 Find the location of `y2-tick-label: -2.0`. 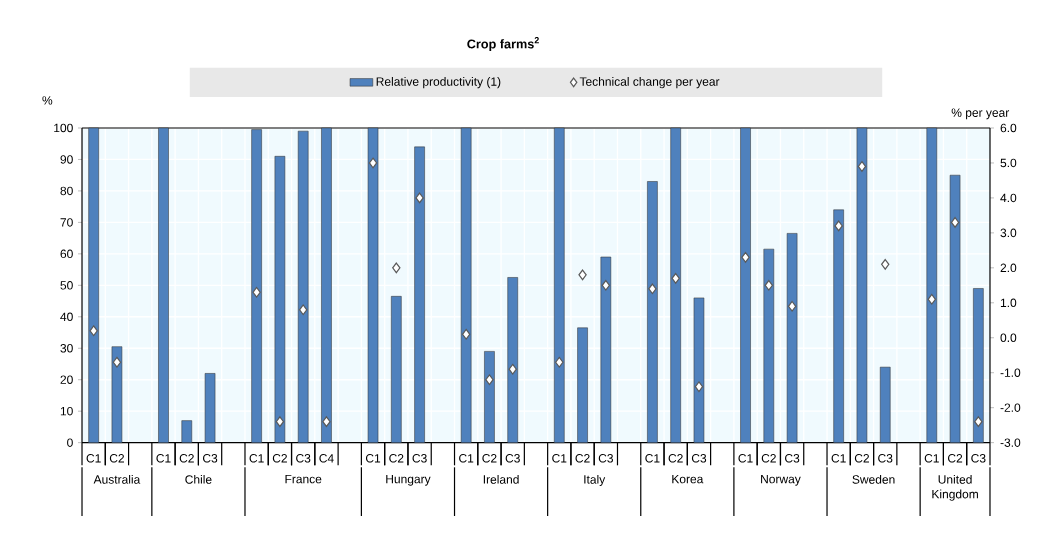

y2-tick-label: -2.0 is located at coordinates (1010, 407).